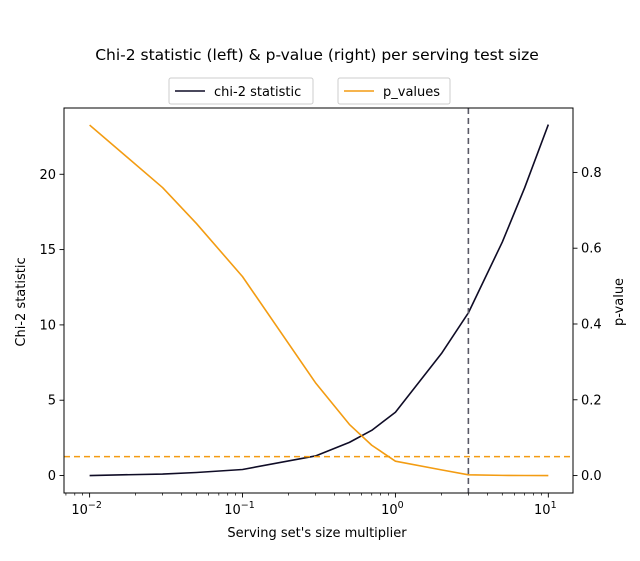  I want to click on legend-entry-pvalues: p_values, so click(394, 91).